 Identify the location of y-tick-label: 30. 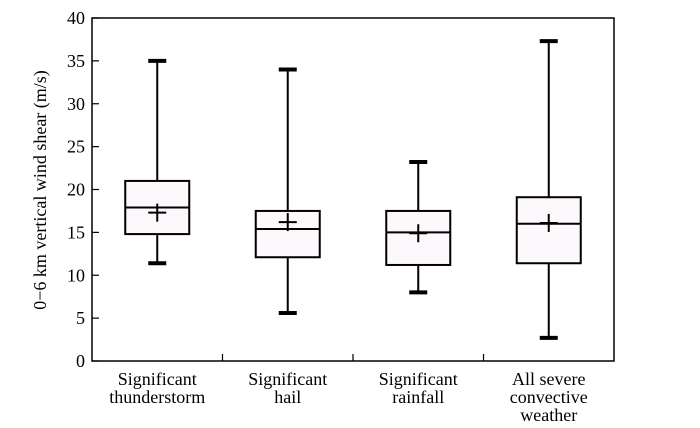
(76, 104).